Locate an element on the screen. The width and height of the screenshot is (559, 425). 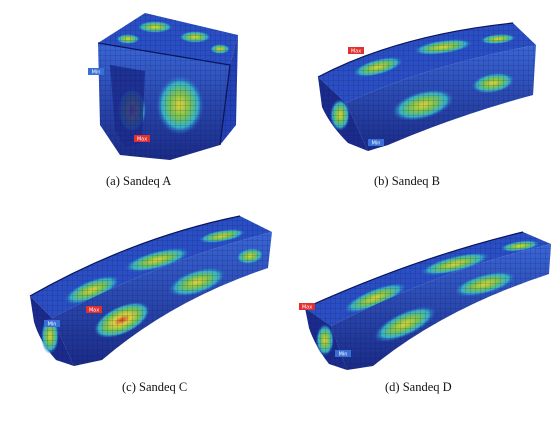
caption-b: (b) Sandeq B is located at coordinates (407, 181).